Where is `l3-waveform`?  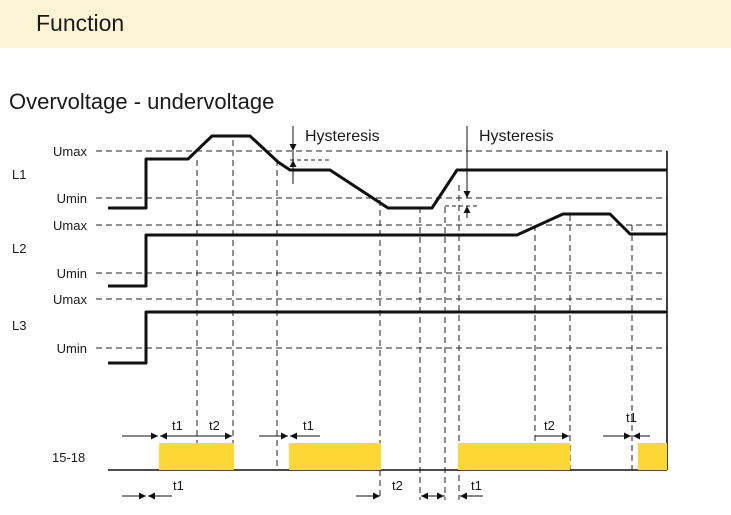 l3-waveform is located at coordinates (387, 337).